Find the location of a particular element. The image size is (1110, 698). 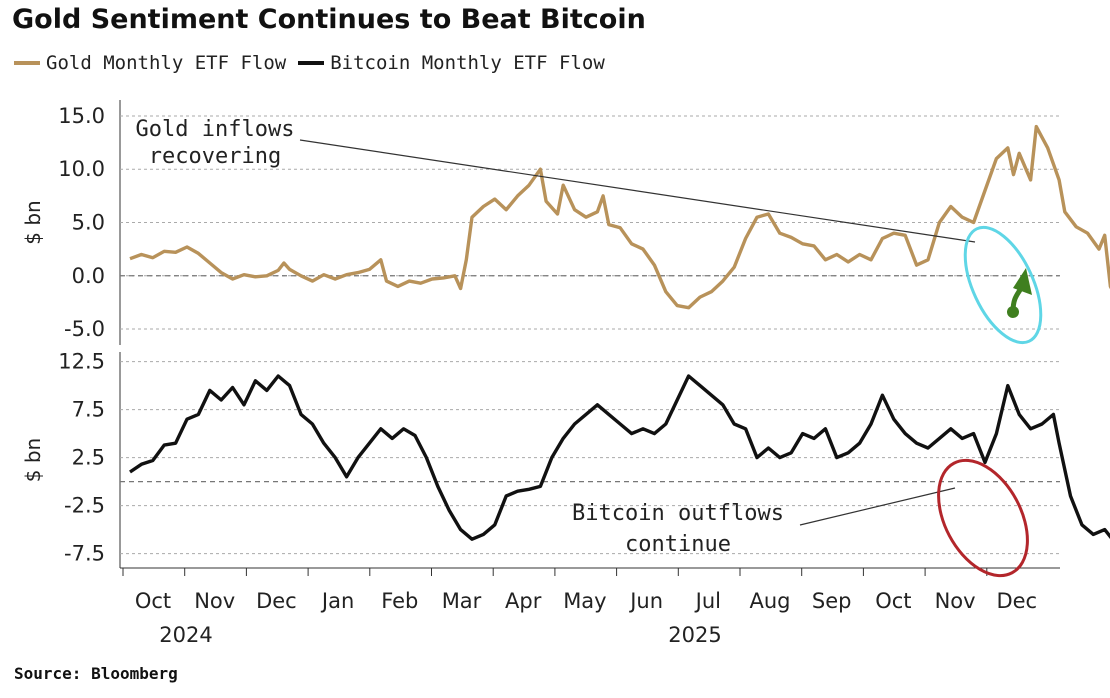

x-tick-label: Aug is located at coordinates (769, 601).